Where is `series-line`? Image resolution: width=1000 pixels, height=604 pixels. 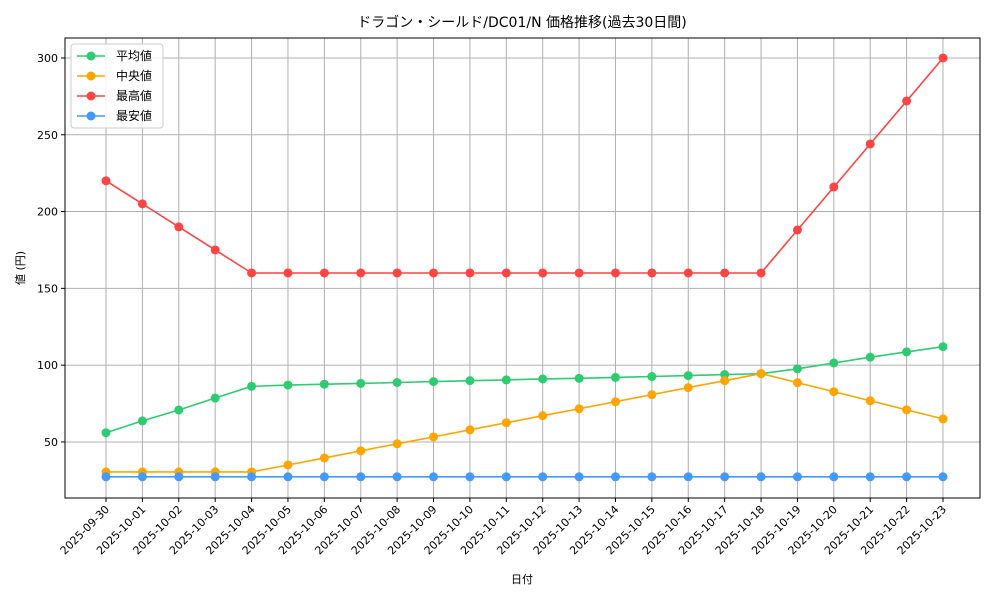 series-line is located at coordinates (525, 422).